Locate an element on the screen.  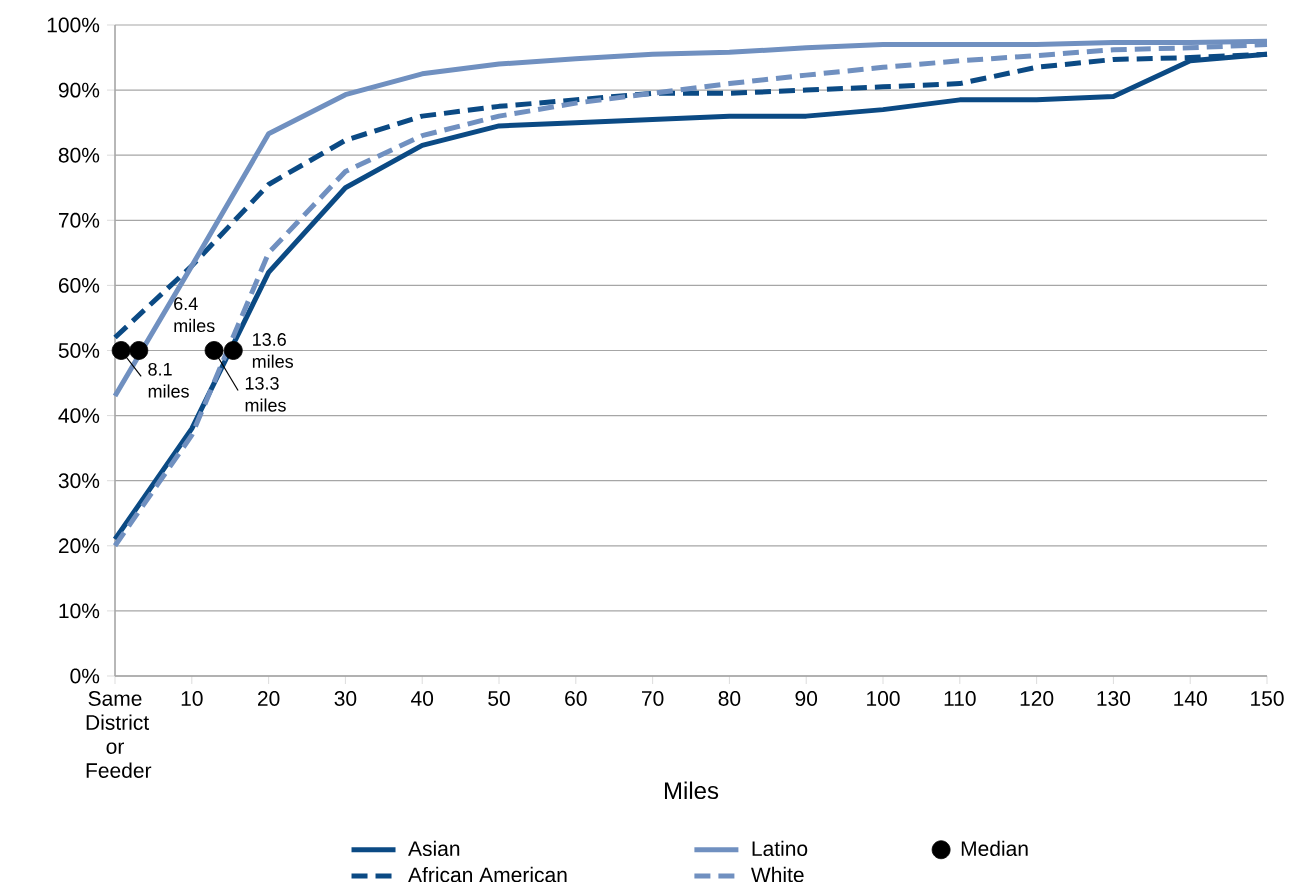
x-tick-label: 100 is located at coordinates (883, 698).